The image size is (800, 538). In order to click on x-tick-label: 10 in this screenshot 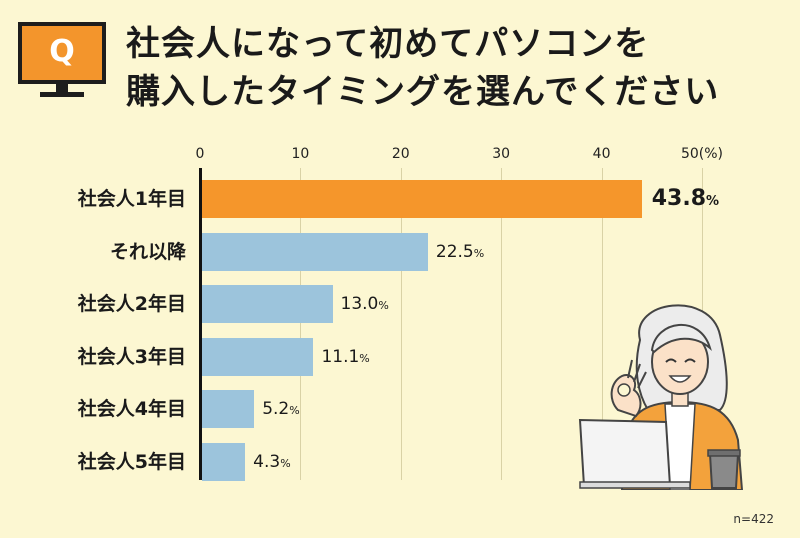, I will do `click(300, 154)`.